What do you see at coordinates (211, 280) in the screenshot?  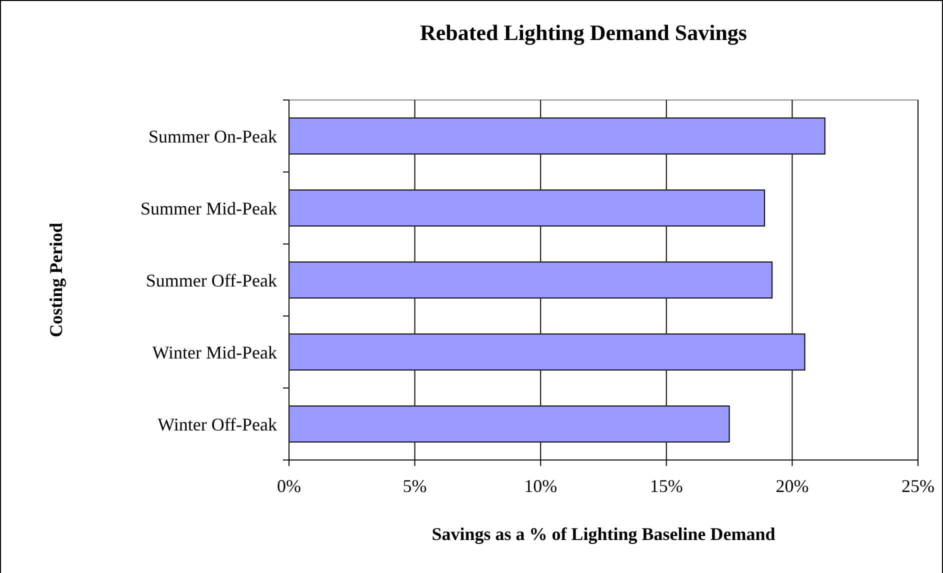 I see `y-tick-label: Summer Off-Peak` at bounding box center [211, 280].